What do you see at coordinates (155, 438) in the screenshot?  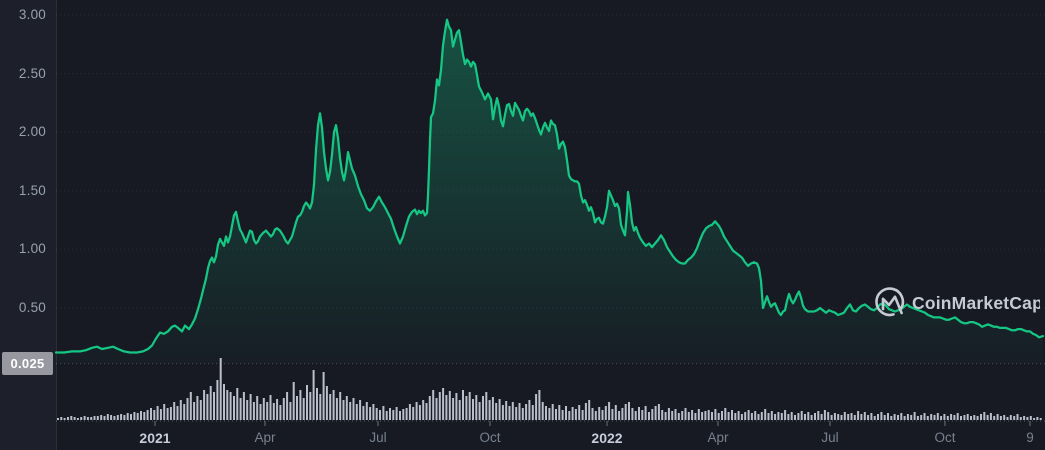 I see `x-axis-label: 2021` at bounding box center [155, 438].